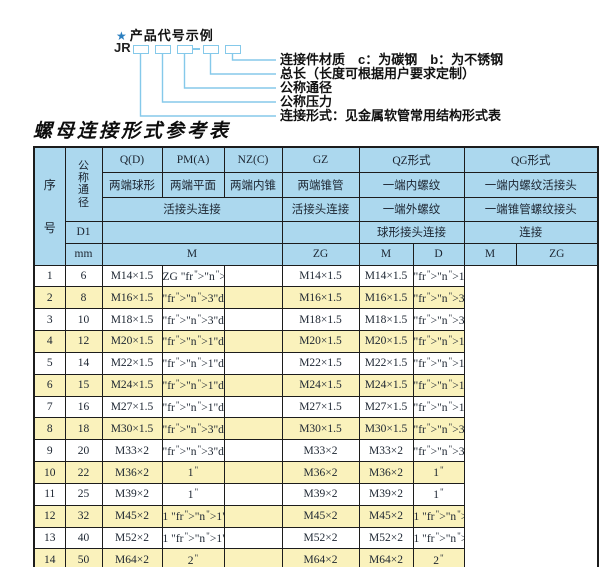 This screenshot has height=567, width=600. What do you see at coordinates (386, 451) in the screenshot?
I see `cell-qg-m: M33×2` at bounding box center [386, 451].